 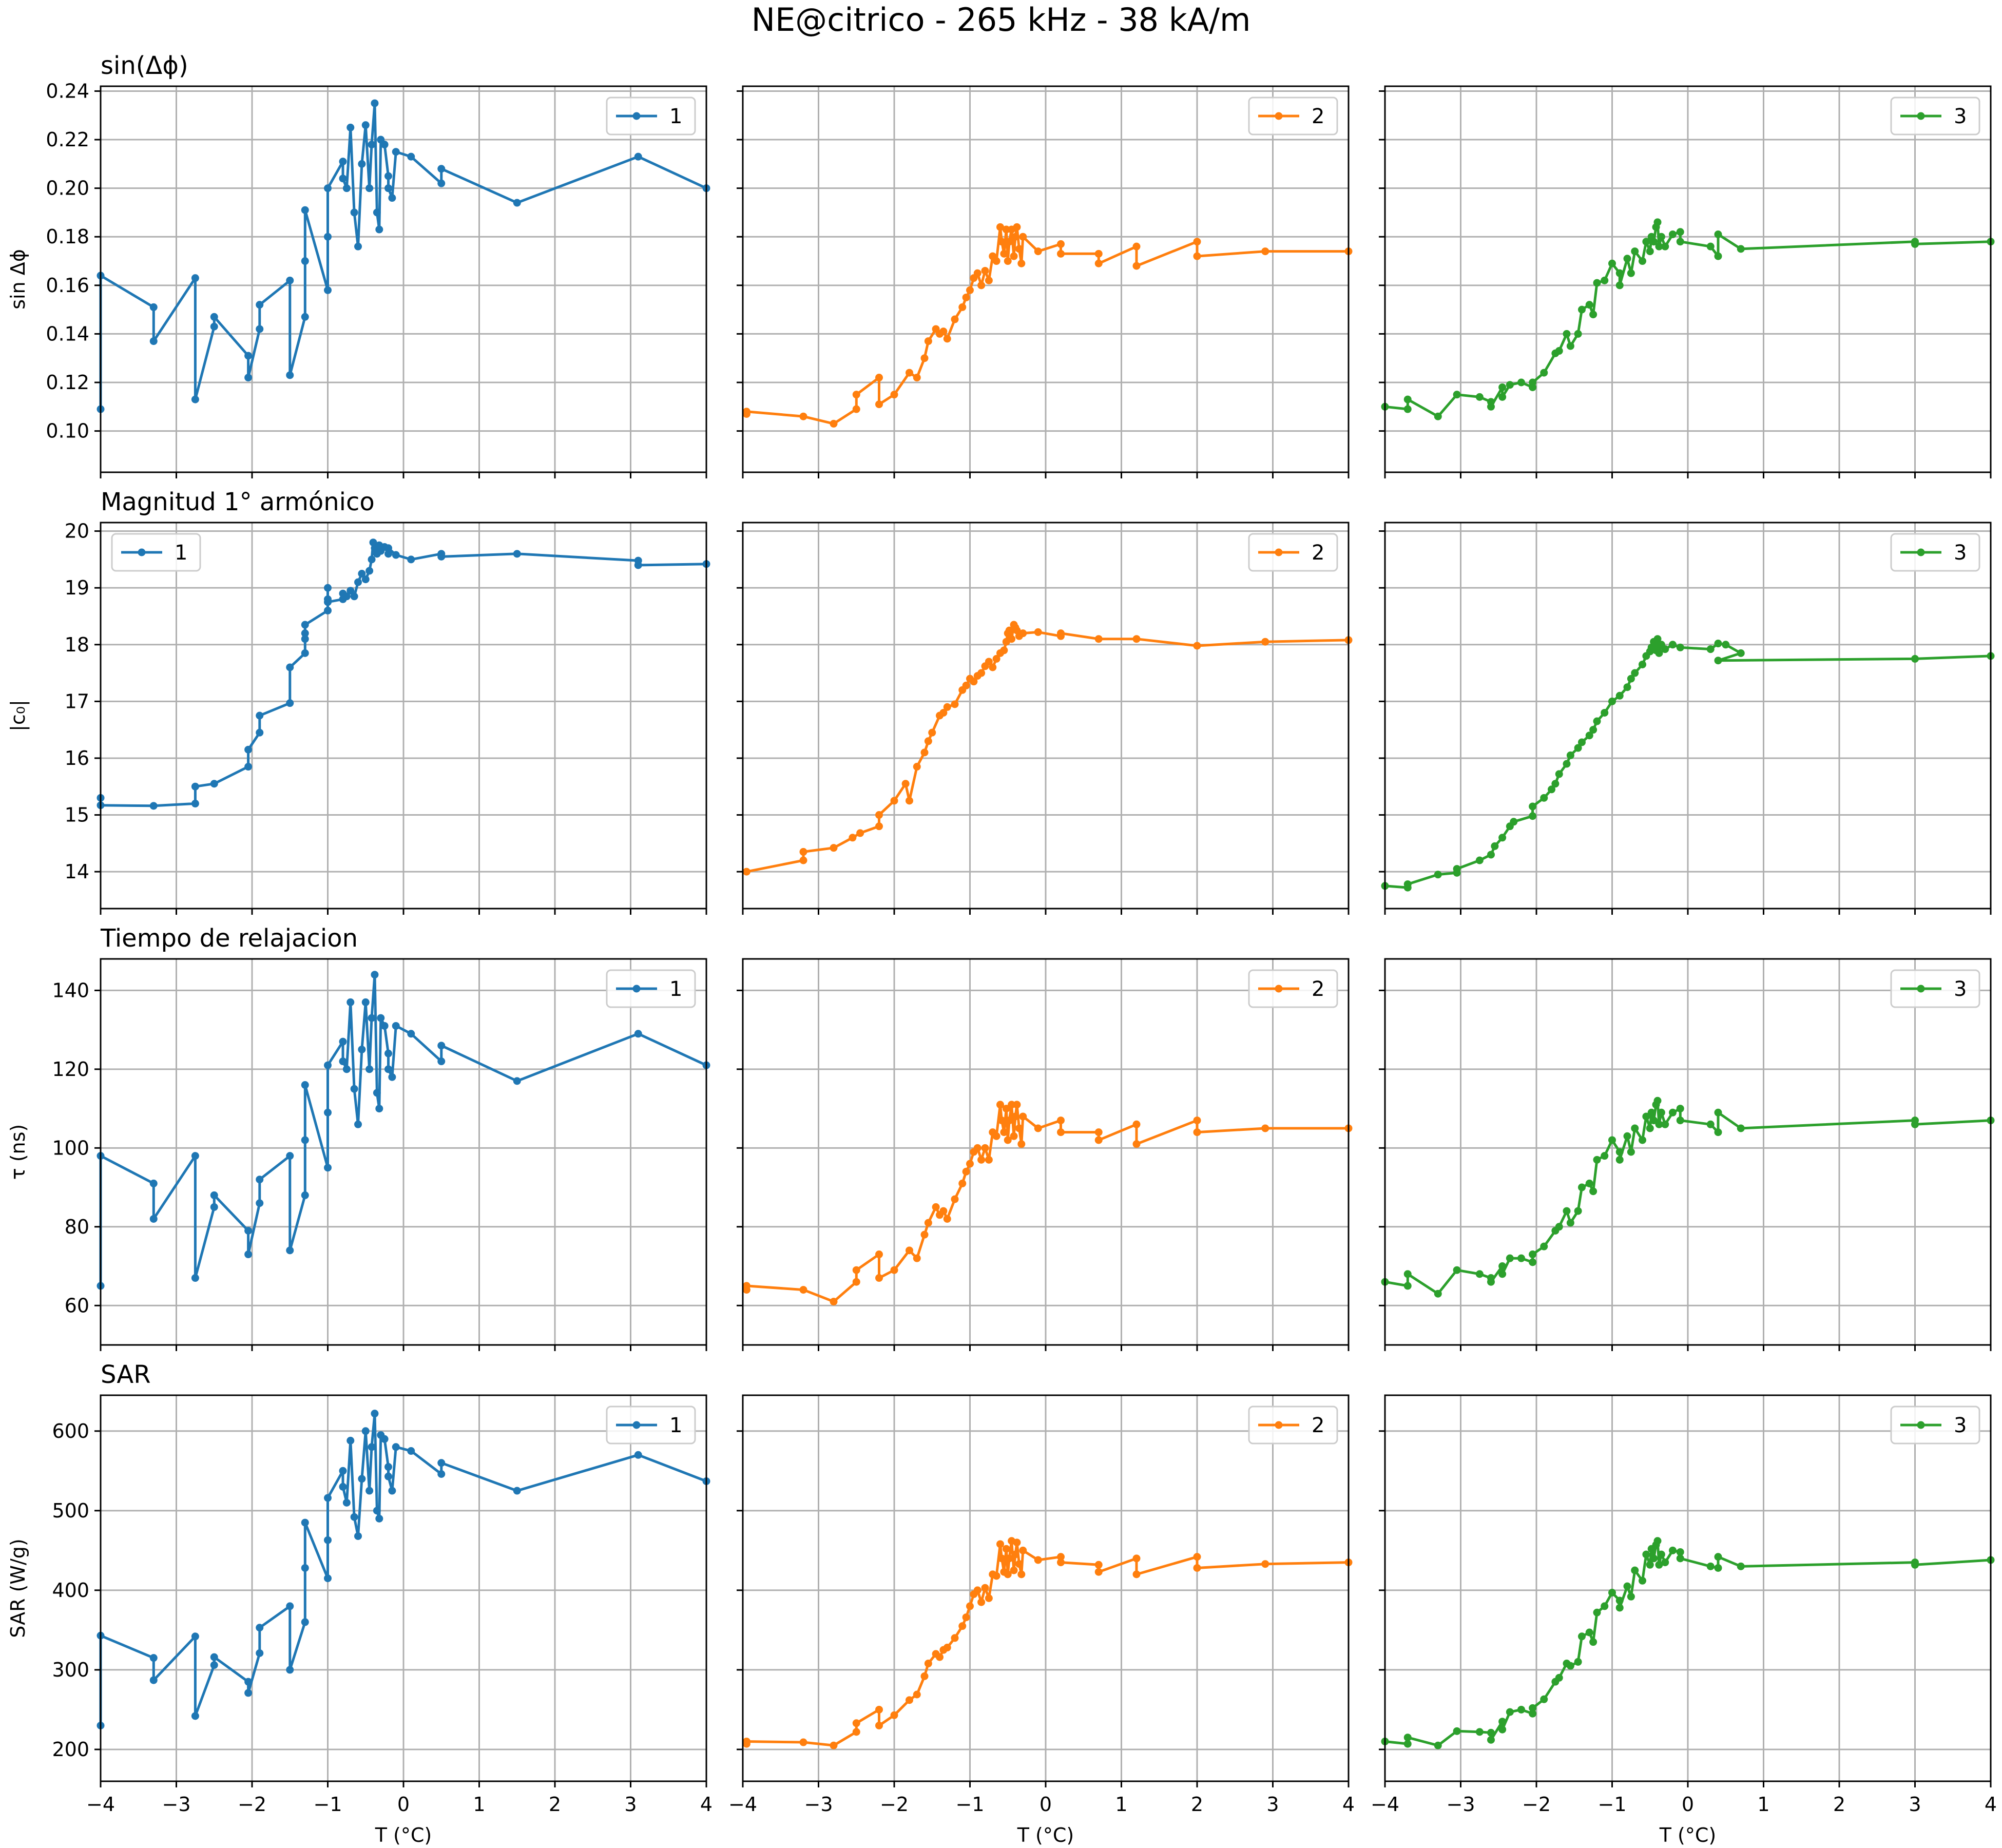 I want to click on legend: 1, so click(x=651, y=1425).